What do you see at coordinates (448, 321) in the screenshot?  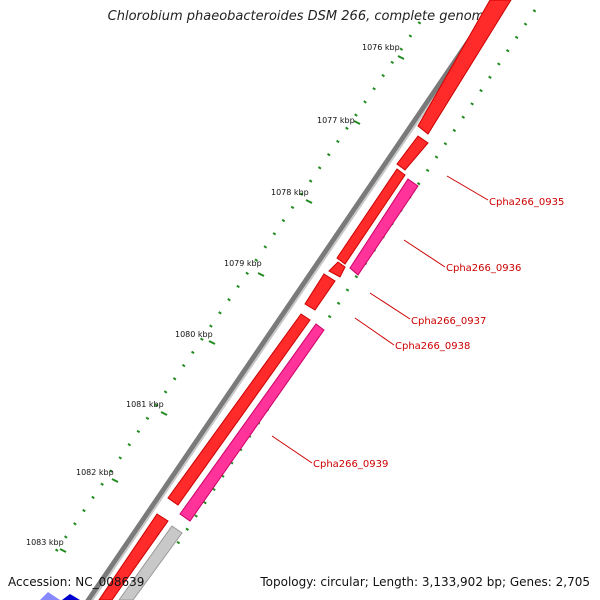 I see `gene-label-cpha266-0937: Cpha266_0937` at bounding box center [448, 321].